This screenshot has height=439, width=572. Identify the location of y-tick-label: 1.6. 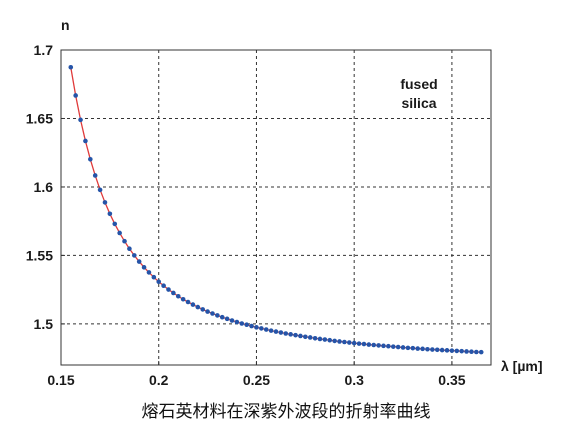
(44, 187).